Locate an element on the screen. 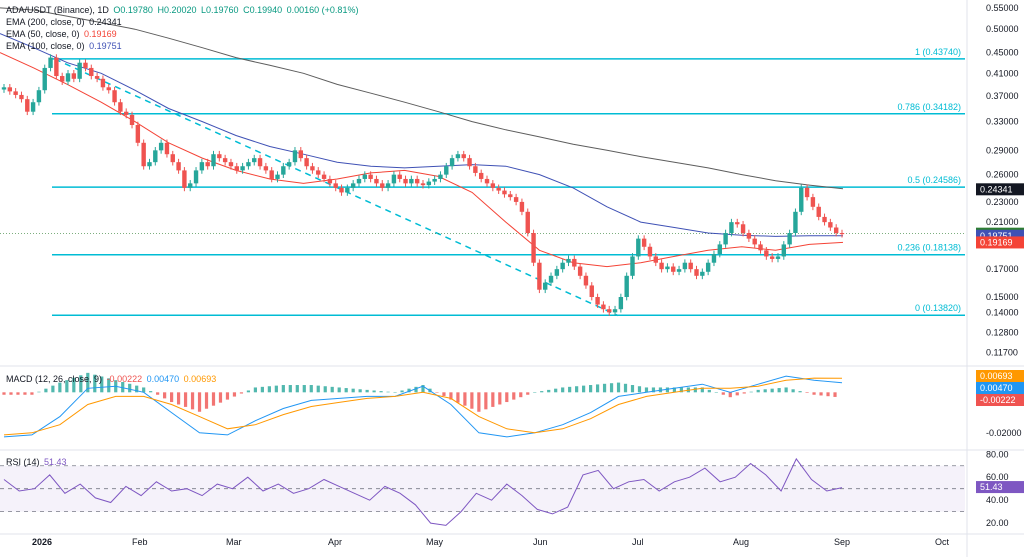  price-tick-label: 0.23000 is located at coordinates (1002, 202).